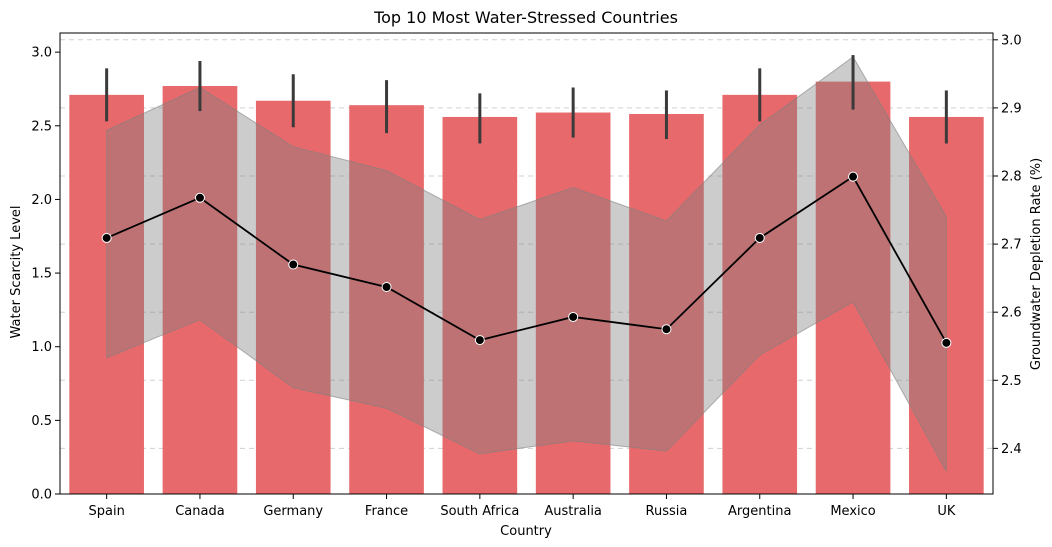  I want to click on x-tick-label: Germany, so click(293, 511).